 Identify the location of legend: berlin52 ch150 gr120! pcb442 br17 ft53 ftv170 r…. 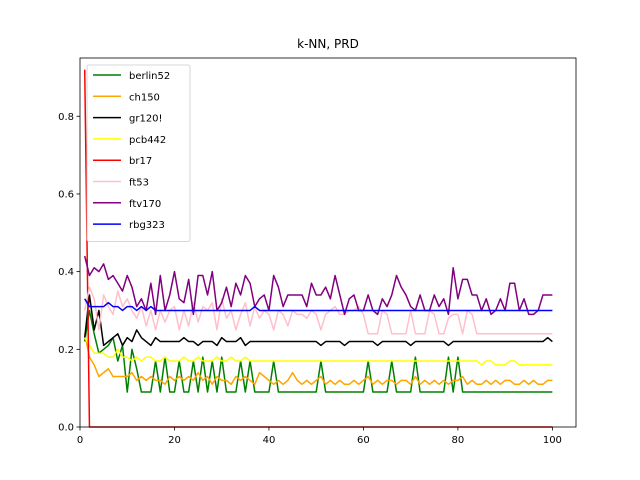
(138, 153).